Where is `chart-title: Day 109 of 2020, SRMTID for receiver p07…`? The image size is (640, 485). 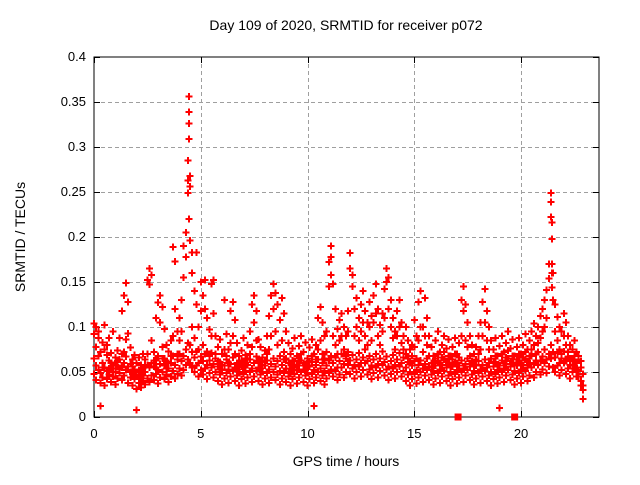
chart-title: Day 109 of 2020, SRMTID for receiver p07… is located at coordinates (345, 25).